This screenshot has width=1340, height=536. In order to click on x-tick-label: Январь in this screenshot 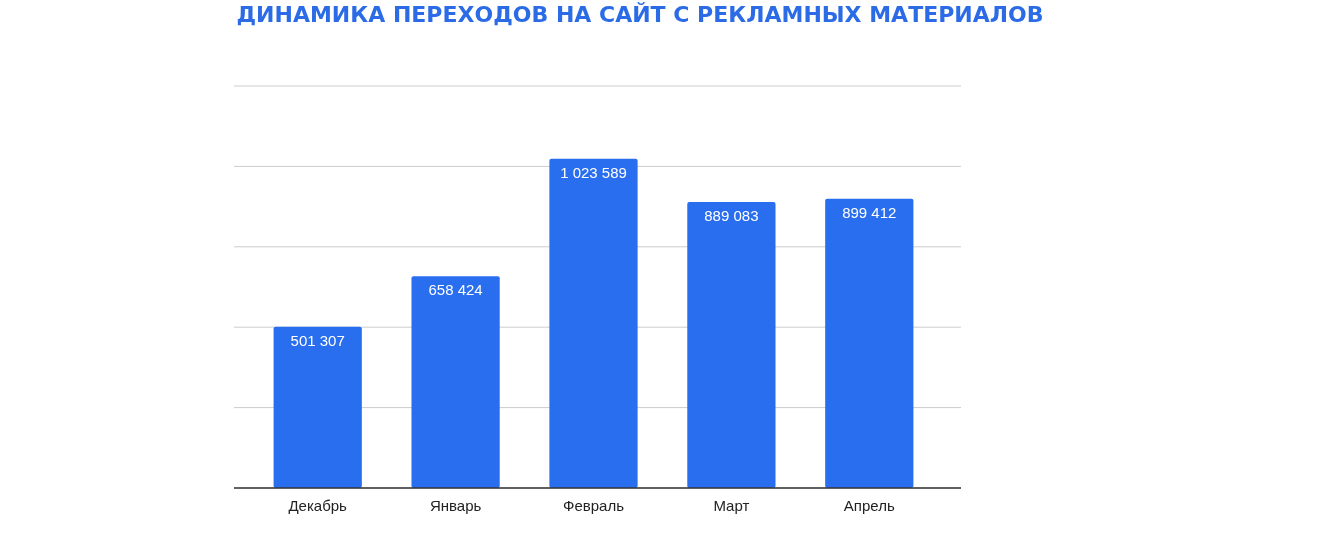, I will do `click(455, 505)`.